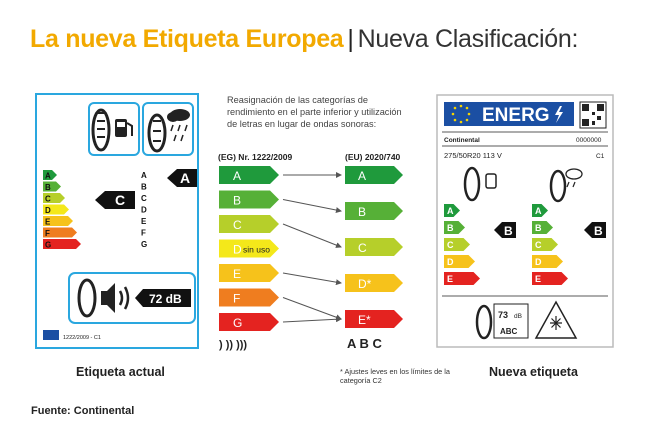 The image size is (646, 433). I want to click on fuel-rating-letter: C, so click(120, 200).